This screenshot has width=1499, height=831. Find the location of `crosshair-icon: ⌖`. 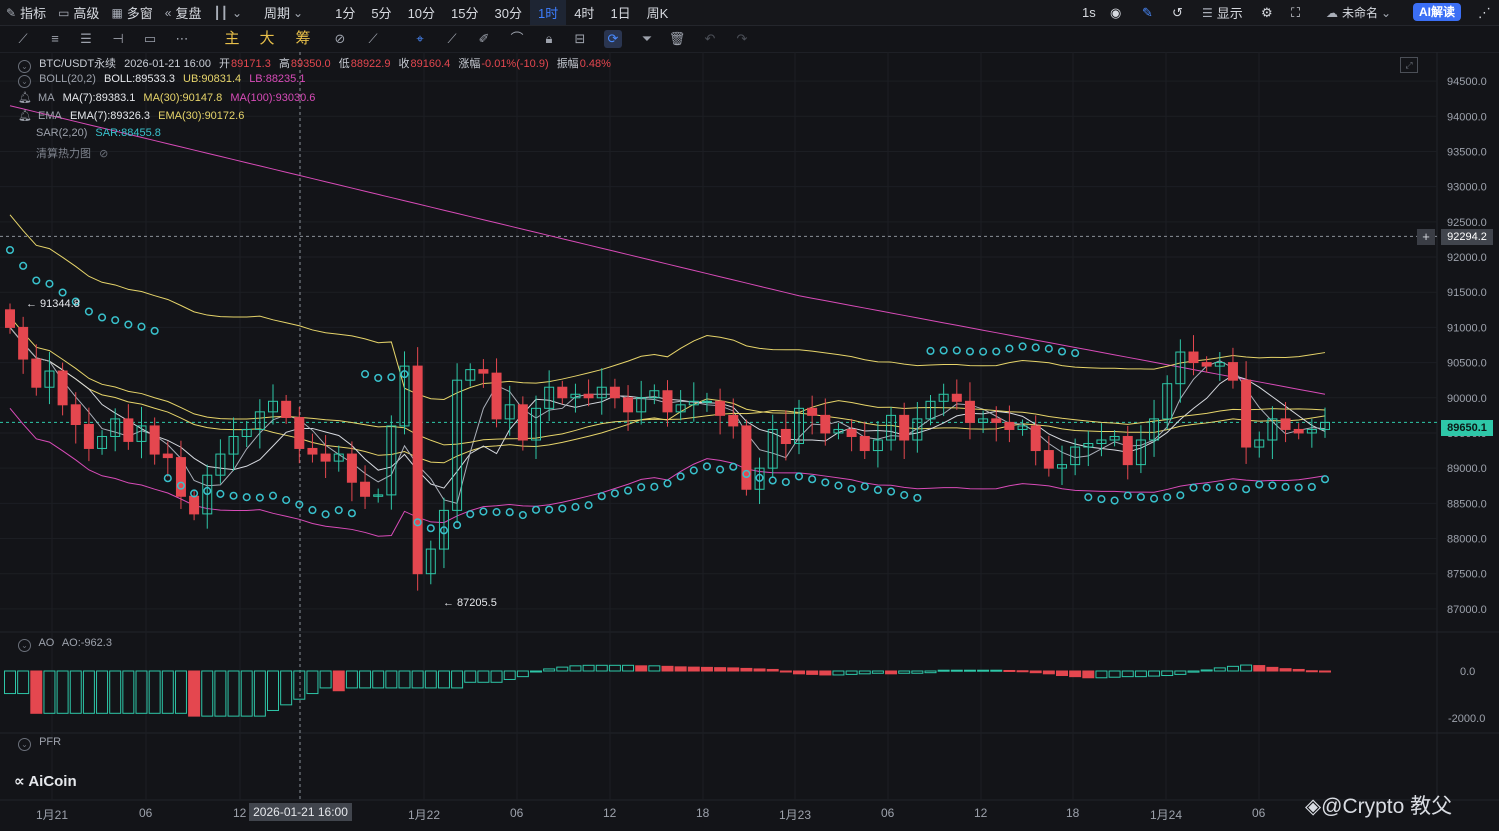

crosshair-icon: ⌖ is located at coordinates (420, 38).